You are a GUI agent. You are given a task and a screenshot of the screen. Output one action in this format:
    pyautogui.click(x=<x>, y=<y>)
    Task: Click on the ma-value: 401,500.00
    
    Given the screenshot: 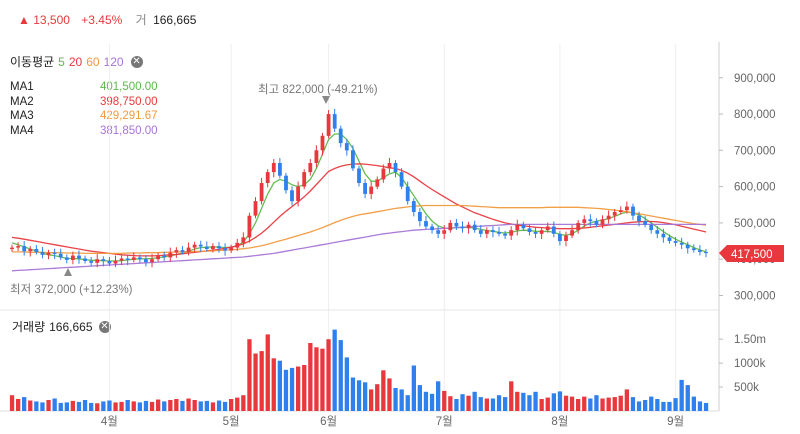 What is the action you would take?
    pyautogui.click(x=129, y=87)
    